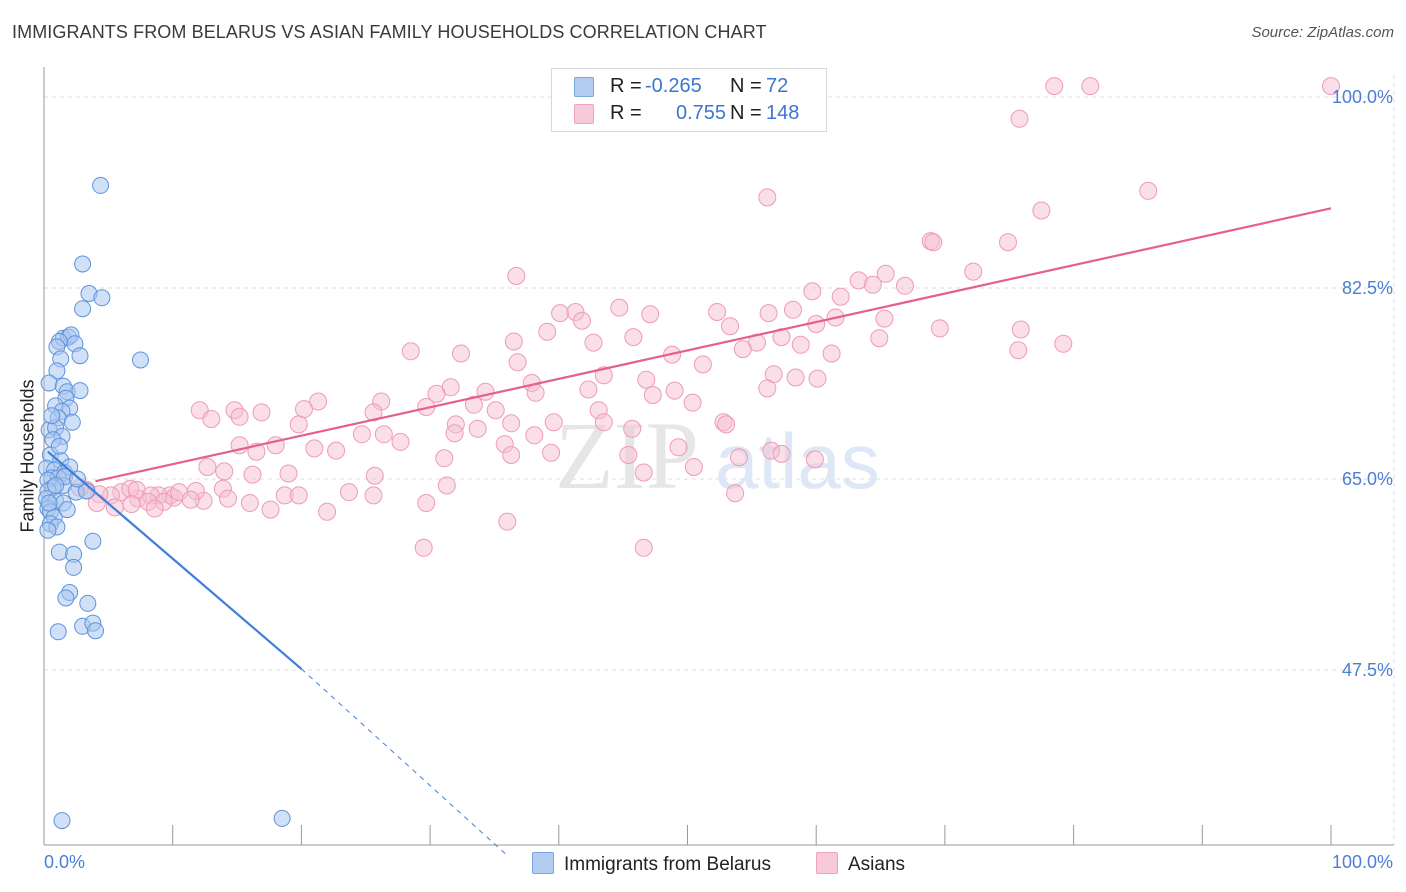  I want to click on bottom-legend-asians: Asians, so click(860, 864).